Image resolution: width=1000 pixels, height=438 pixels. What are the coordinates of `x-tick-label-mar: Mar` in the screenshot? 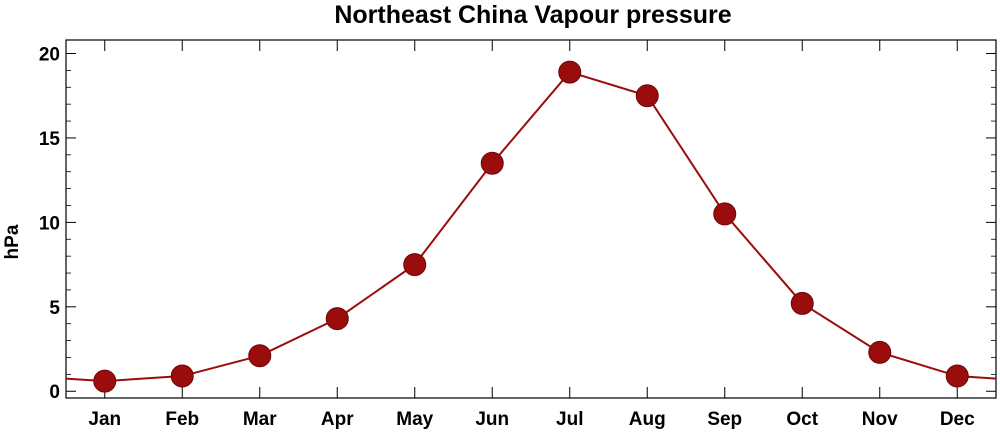 It's located at (260, 419).